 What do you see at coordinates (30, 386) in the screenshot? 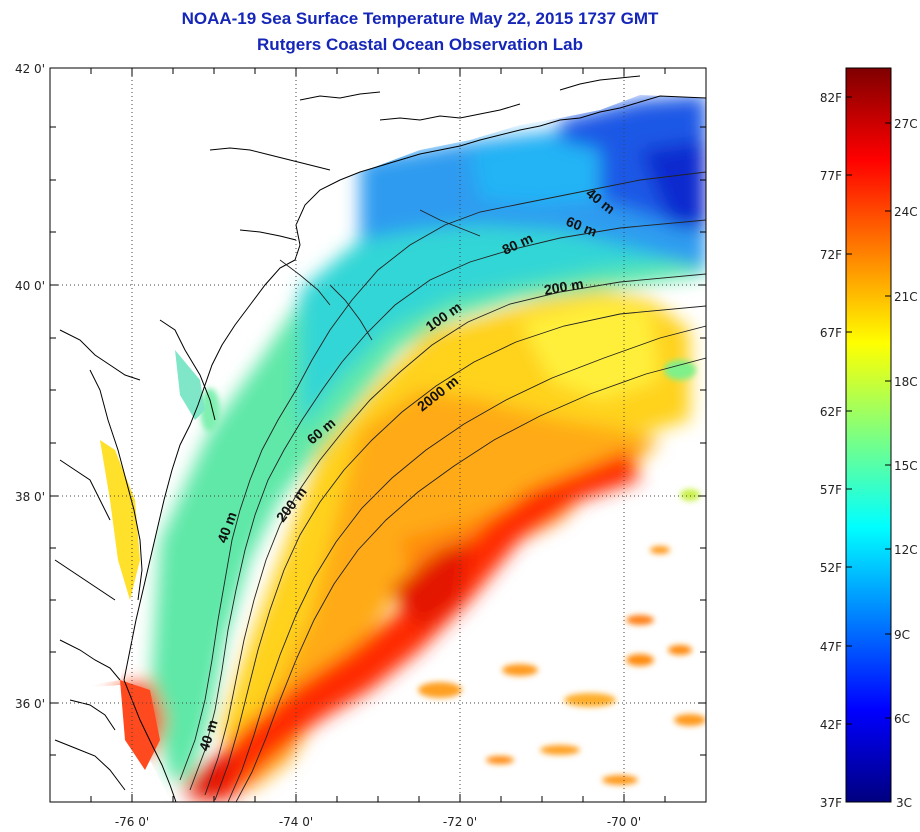
I see `latitude-labels: 42 0' 40 0' 38 0' 36 0'` at bounding box center [30, 386].